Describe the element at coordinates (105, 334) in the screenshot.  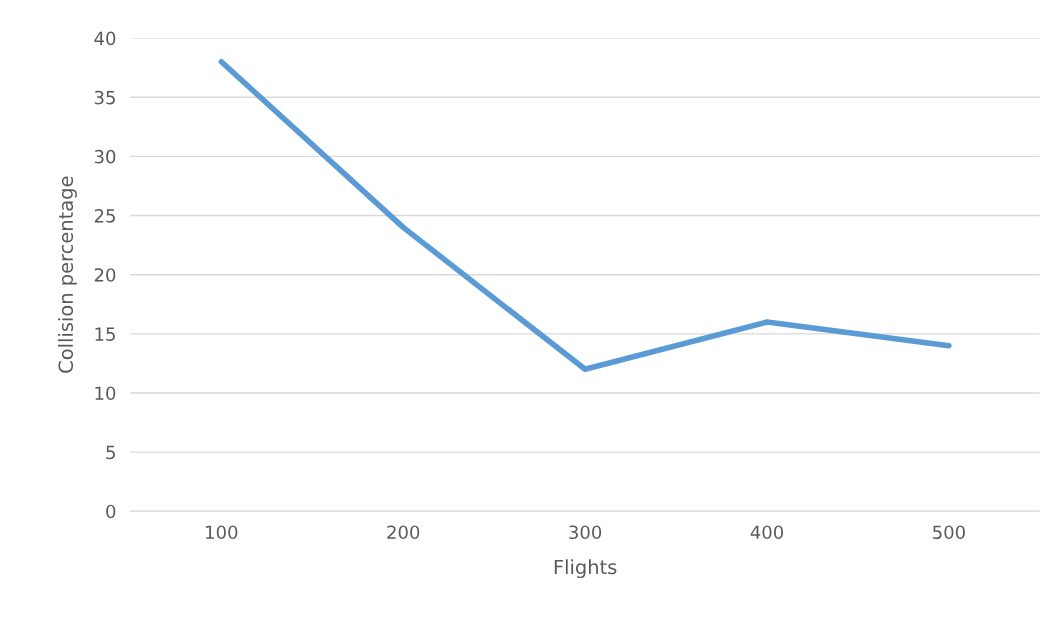
I see `y-tick-label: 15` at that location.